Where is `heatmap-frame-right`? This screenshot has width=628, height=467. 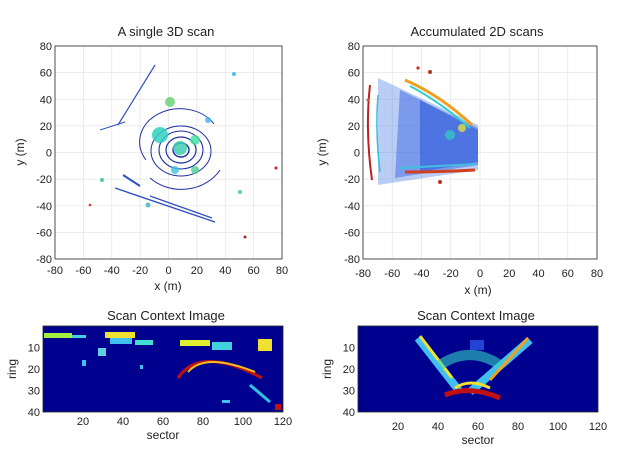
heatmap-frame-right is located at coordinates (478, 369).